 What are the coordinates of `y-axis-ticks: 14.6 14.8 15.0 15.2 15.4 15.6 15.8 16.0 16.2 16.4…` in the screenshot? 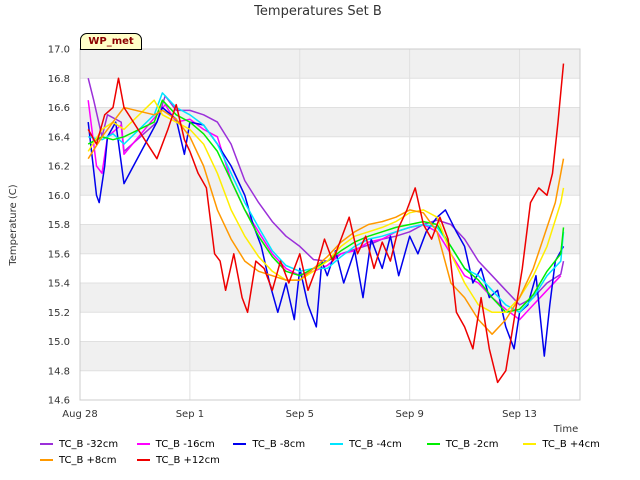 It's located at (59, 226).